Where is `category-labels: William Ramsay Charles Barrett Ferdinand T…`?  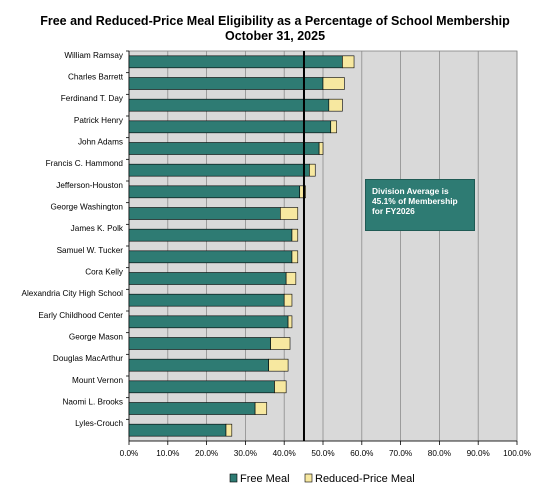 category-labels: William Ramsay Charles Barrett Ferdinand T… is located at coordinates (75, 239).